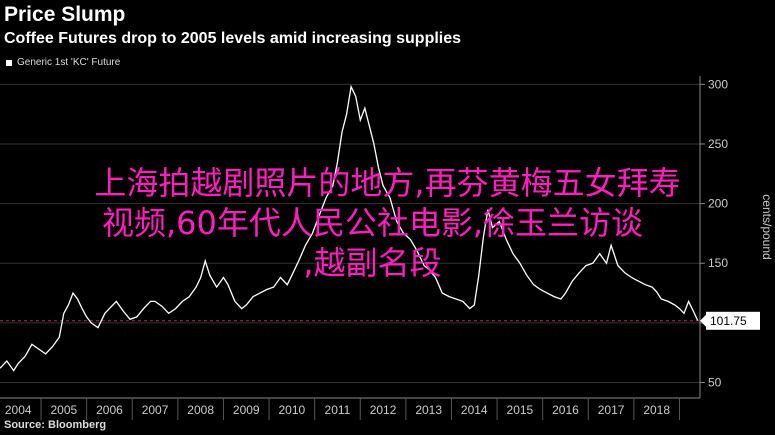 The width and height of the screenshot is (775, 435). Describe the element at coordinates (372, 263) in the screenshot. I see `overlay-line-3: ,越副名段` at that location.